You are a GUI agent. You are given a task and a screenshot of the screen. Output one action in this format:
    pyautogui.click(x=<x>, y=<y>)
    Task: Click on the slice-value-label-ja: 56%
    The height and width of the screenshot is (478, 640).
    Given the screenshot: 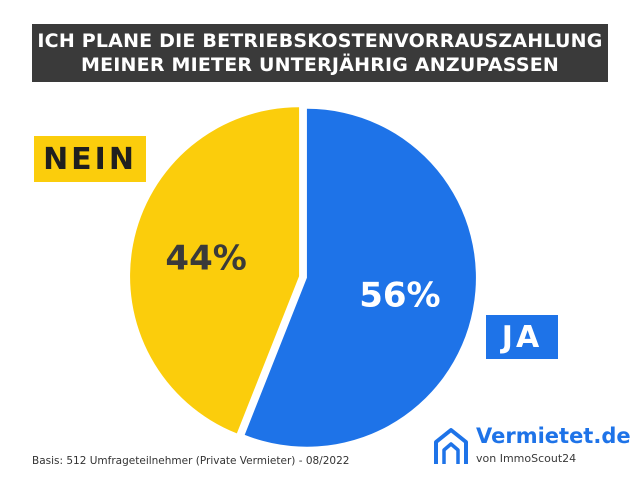 What is the action you would take?
    pyautogui.click(x=399, y=295)
    